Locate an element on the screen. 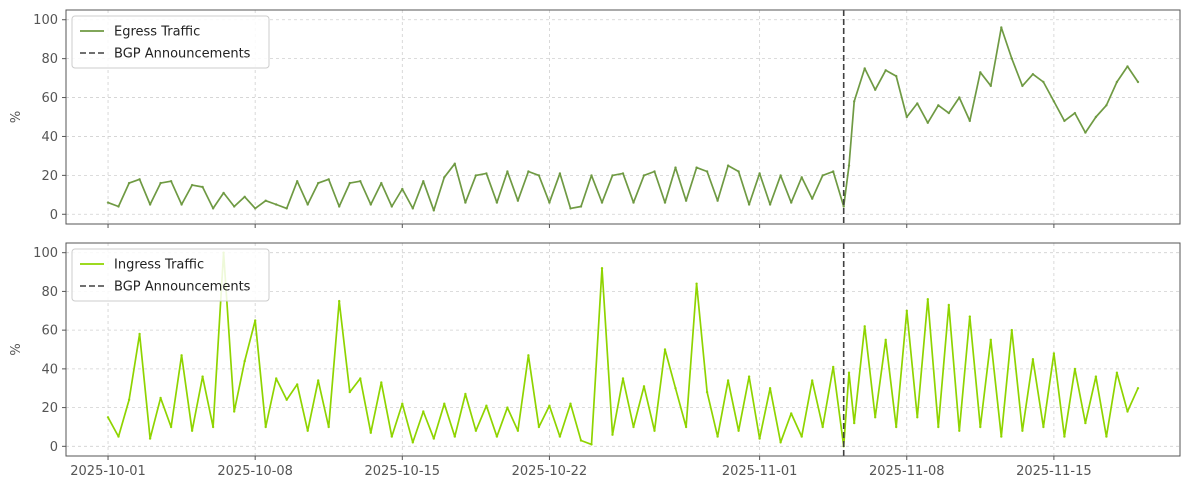  y-axis-label: % is located at coordinates (16, 117).